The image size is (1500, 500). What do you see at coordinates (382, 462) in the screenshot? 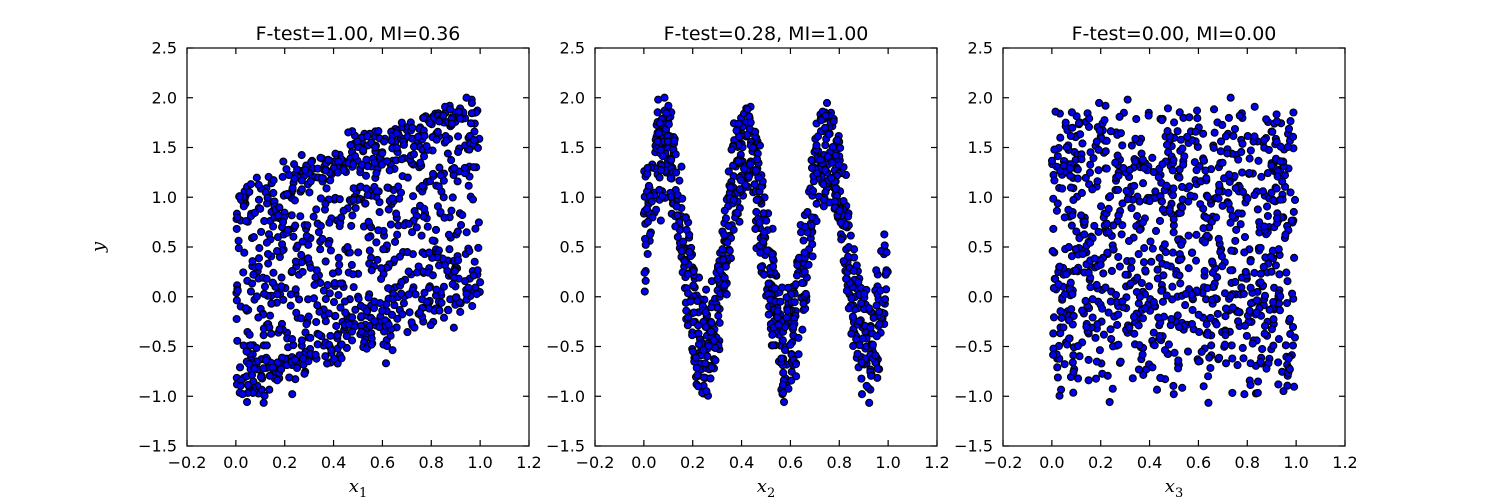
I see `x-tick-label: 0.6` at bounding box center [382, 462].